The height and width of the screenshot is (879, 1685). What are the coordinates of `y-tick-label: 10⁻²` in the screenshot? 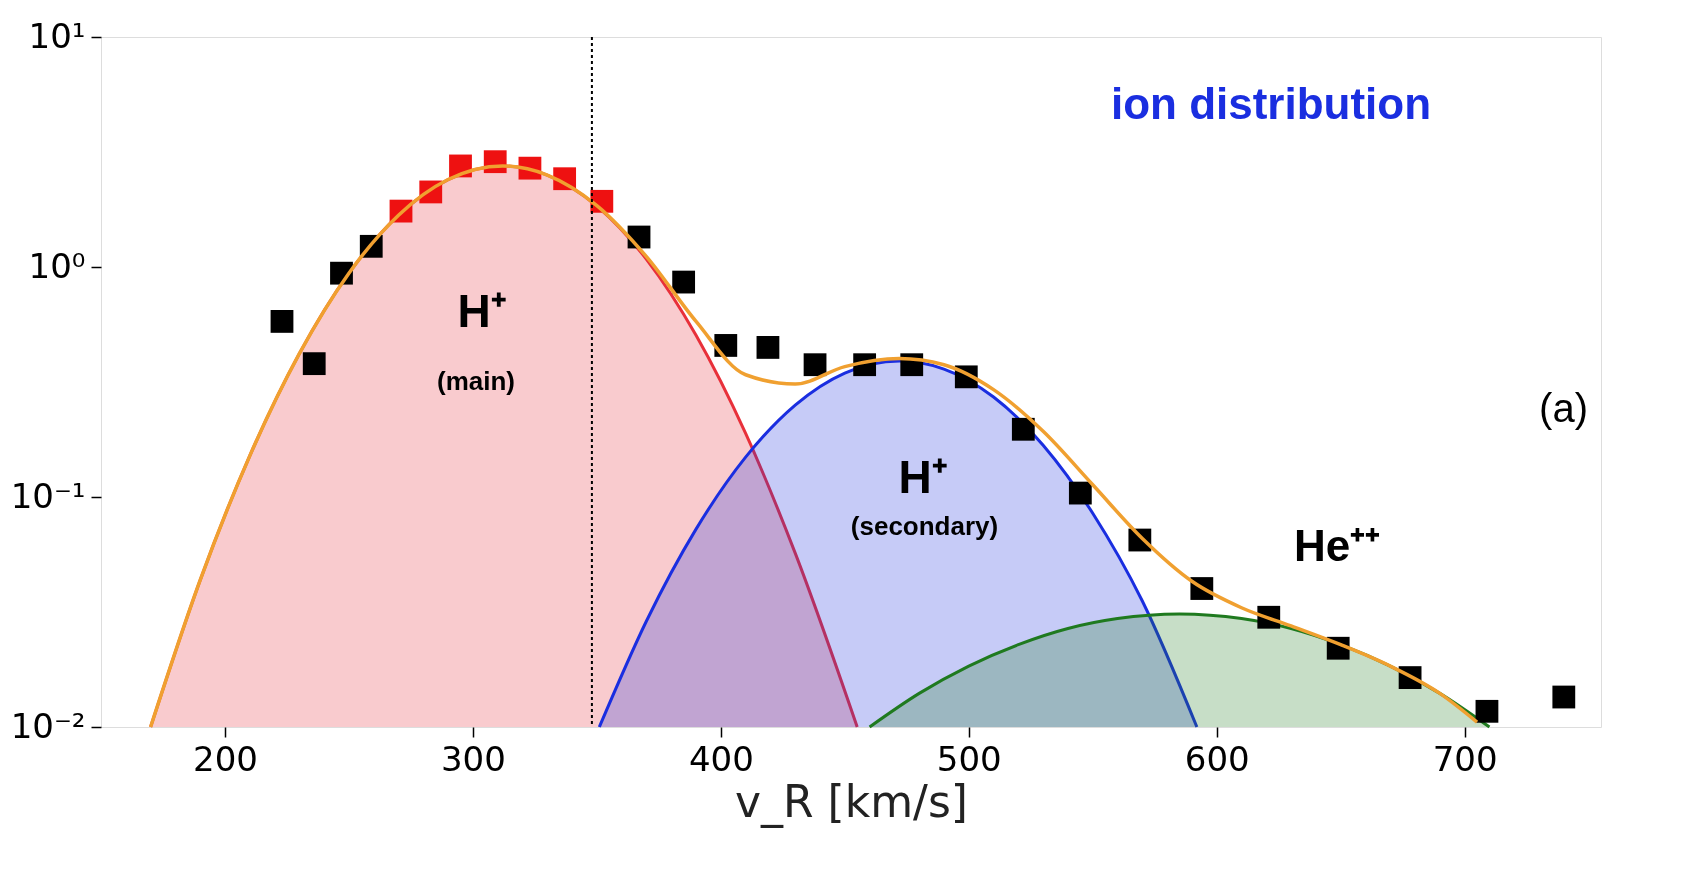 It's located at (48, 725).